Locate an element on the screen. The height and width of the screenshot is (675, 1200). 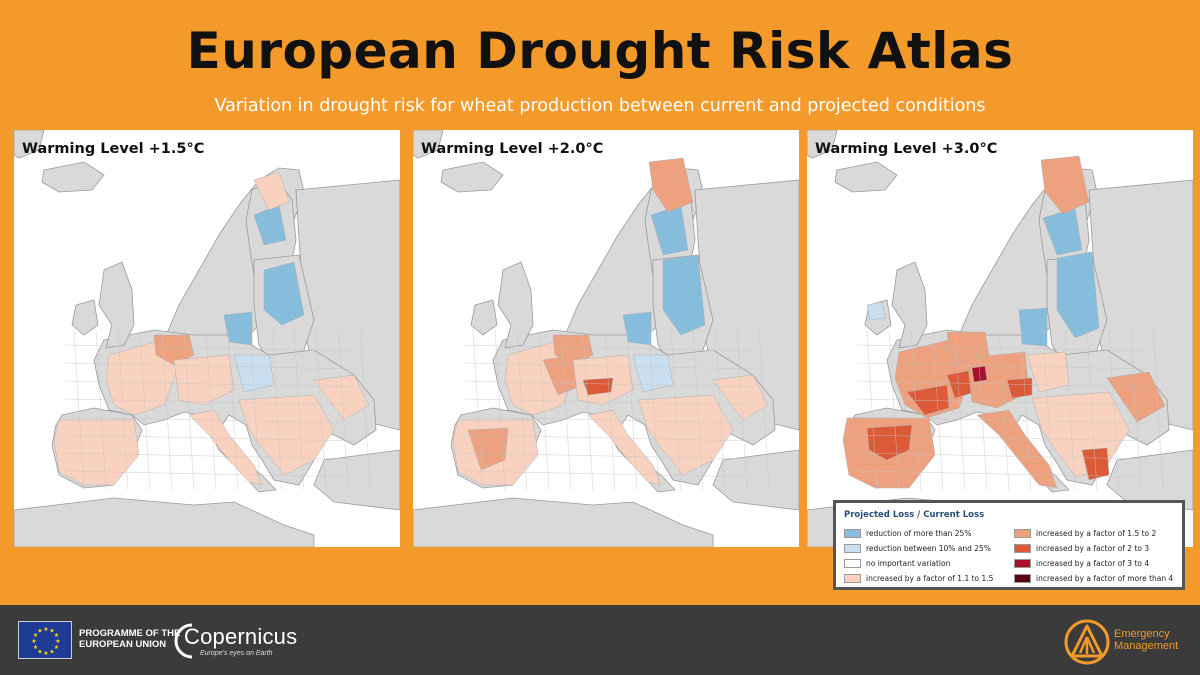
legend-item: reduction of more than 25% is located at coordinates (924, 533).